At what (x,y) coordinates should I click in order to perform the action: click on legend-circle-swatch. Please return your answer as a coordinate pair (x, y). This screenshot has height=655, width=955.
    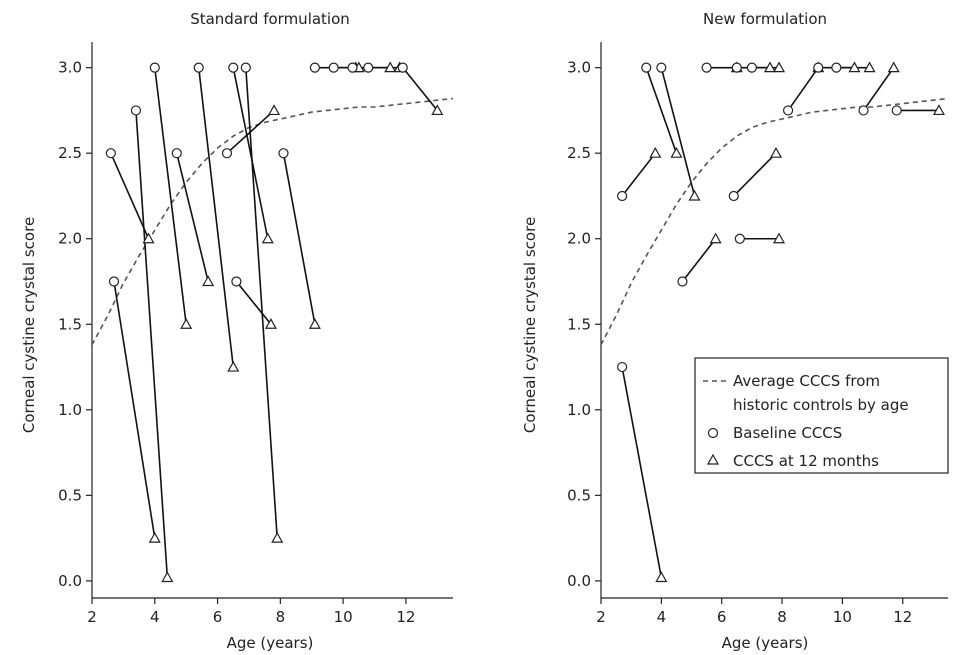
    Looking at the image, I should click on (713, 433).